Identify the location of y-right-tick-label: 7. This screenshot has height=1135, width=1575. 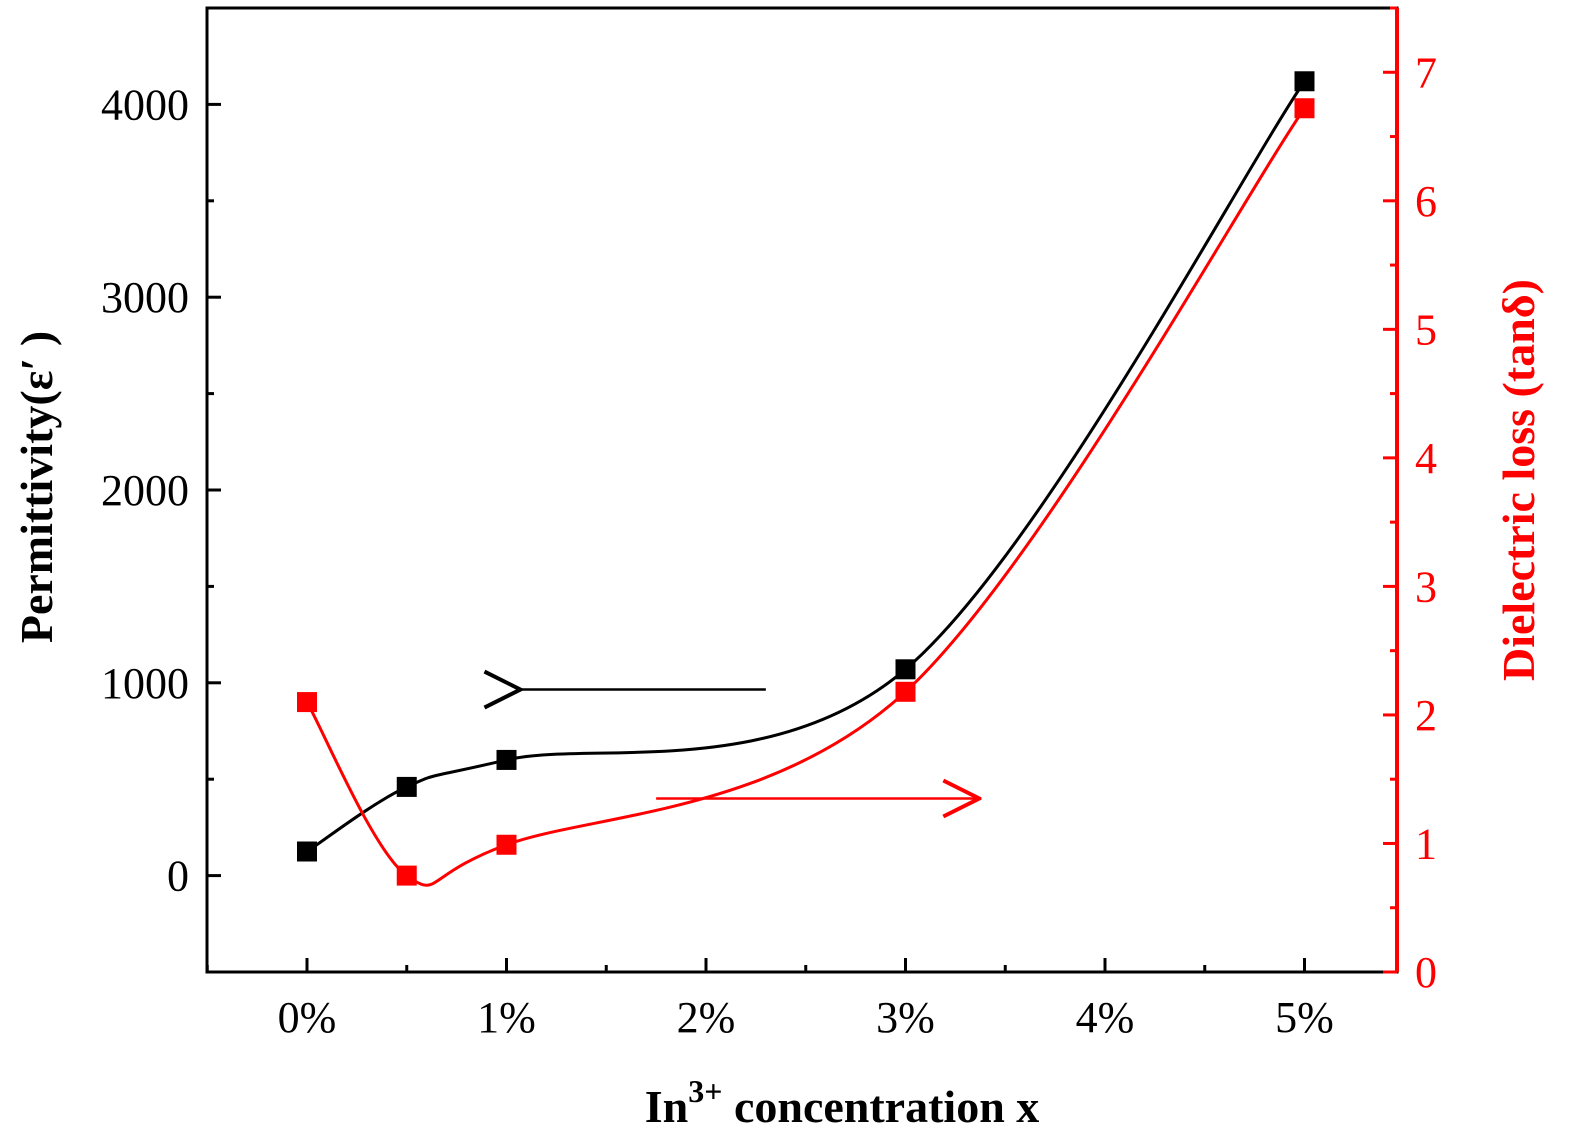
(1426, 72).